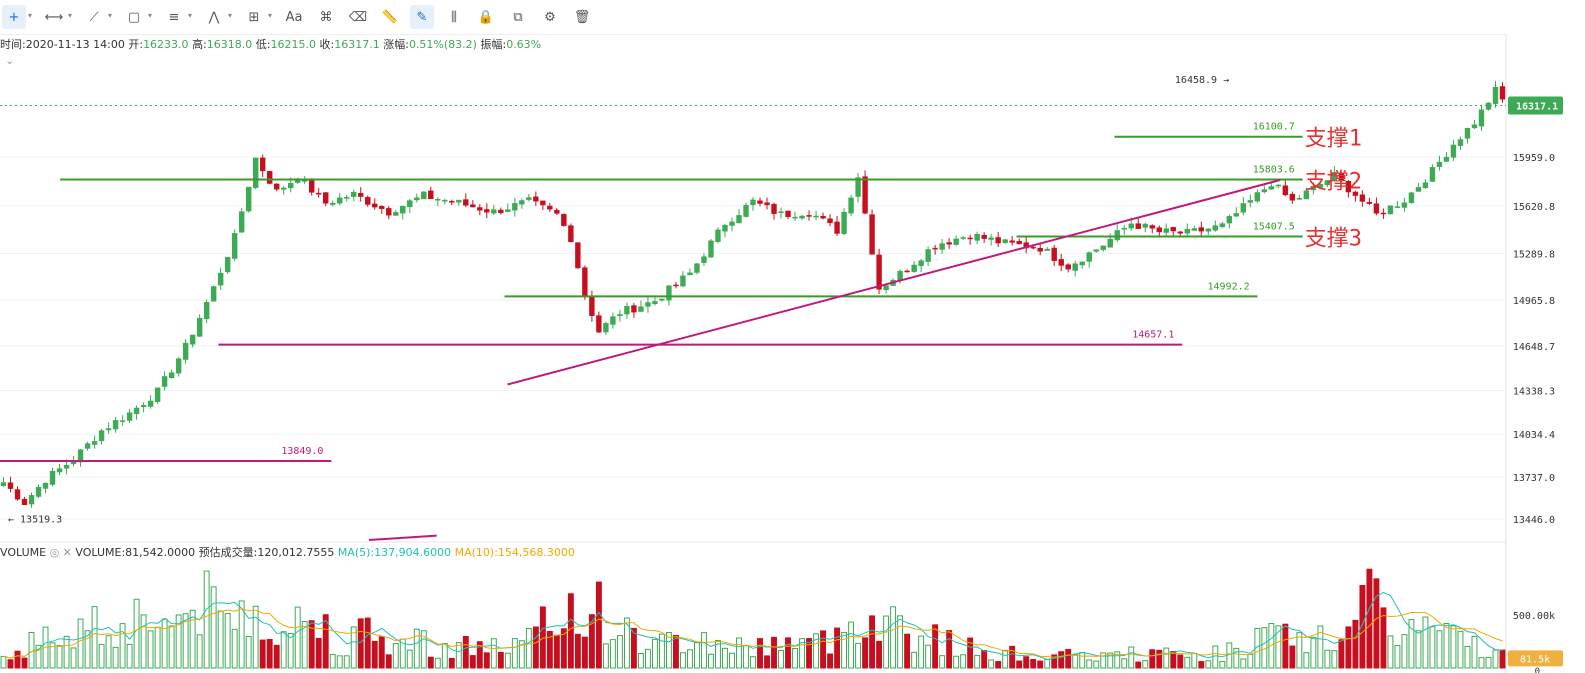  What do you see at coordinates (518, 17) in the screenshot?
I see `copy-icon: ⧉` at bounding box center [518, 17].